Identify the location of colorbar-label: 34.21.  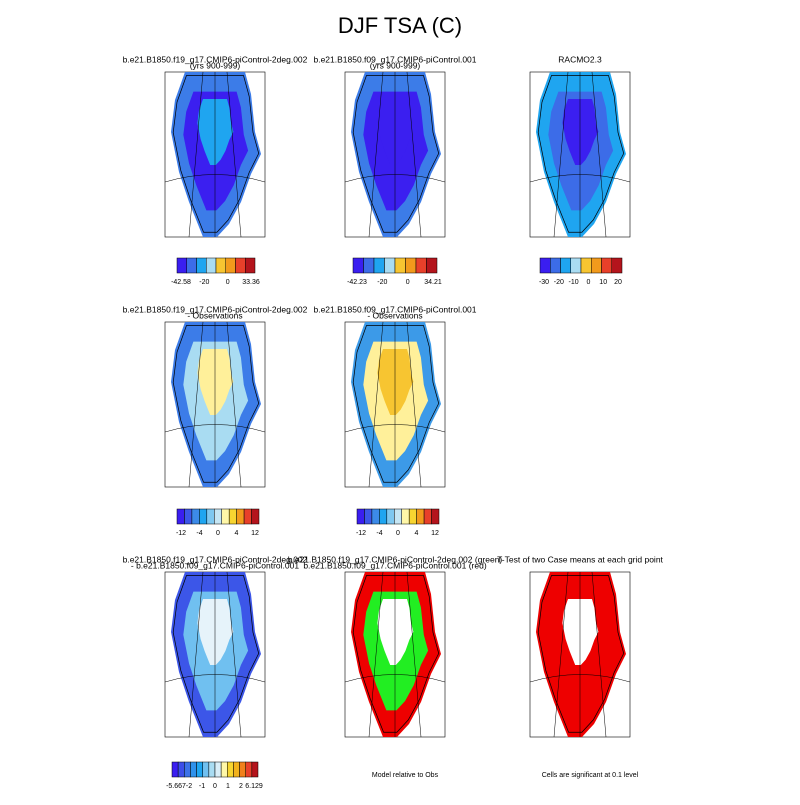
(433, 282).